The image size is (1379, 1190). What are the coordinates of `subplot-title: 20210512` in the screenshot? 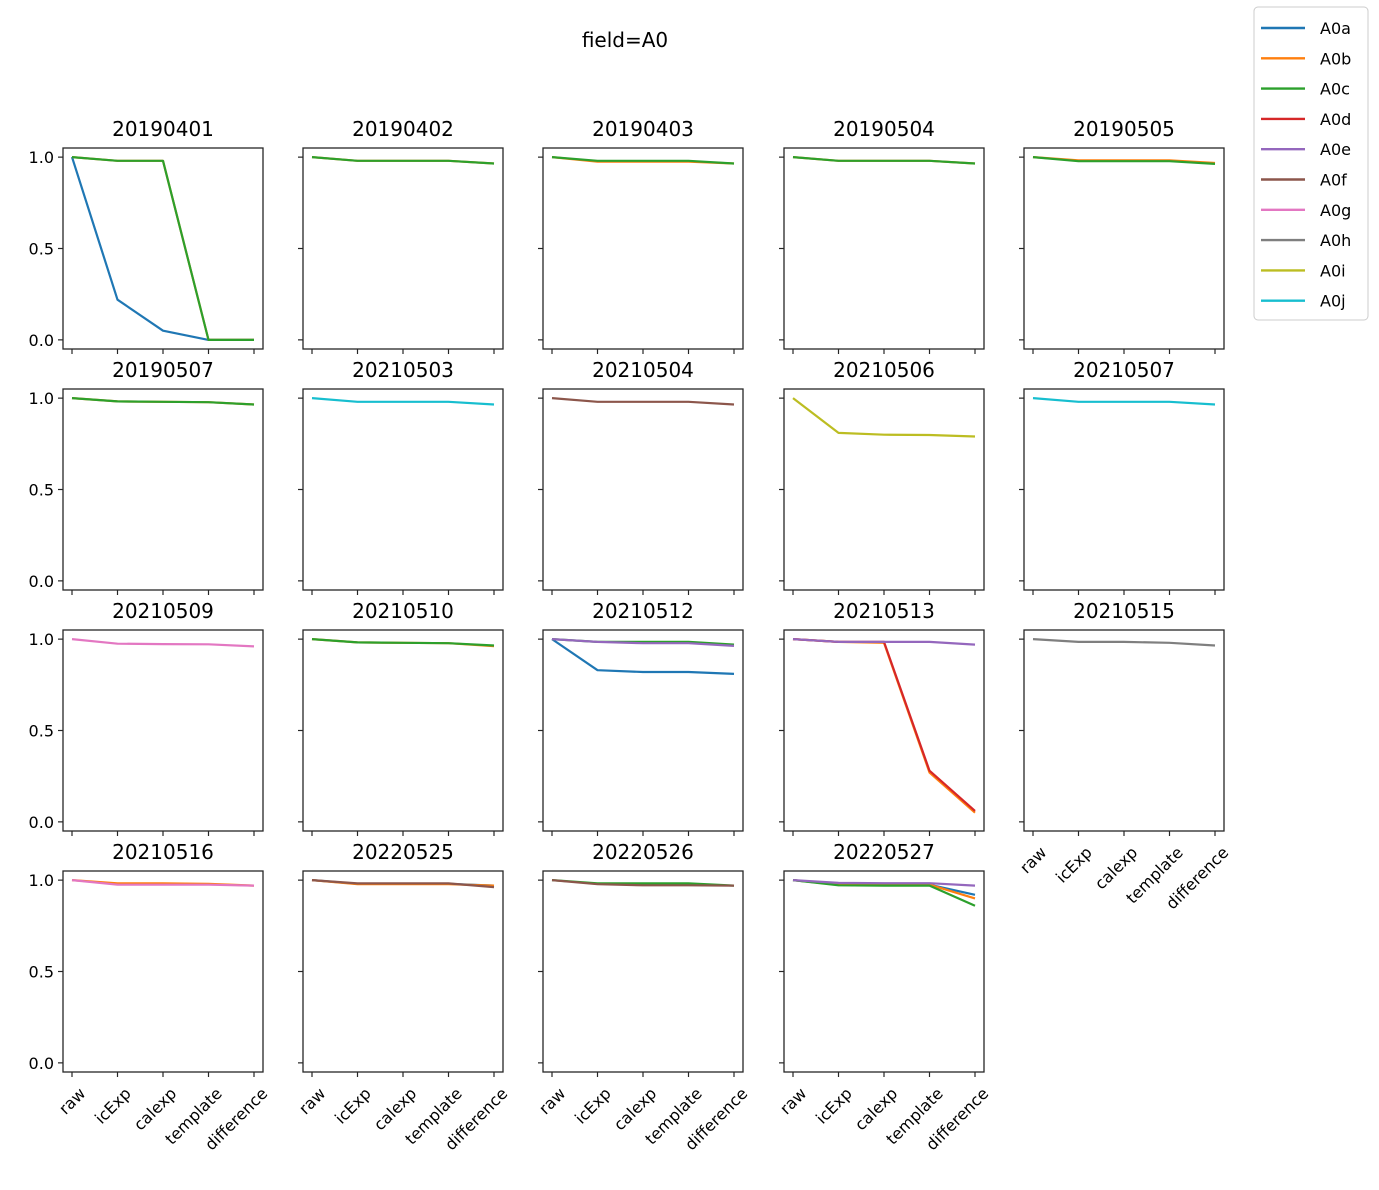 It's located at (643, 611).